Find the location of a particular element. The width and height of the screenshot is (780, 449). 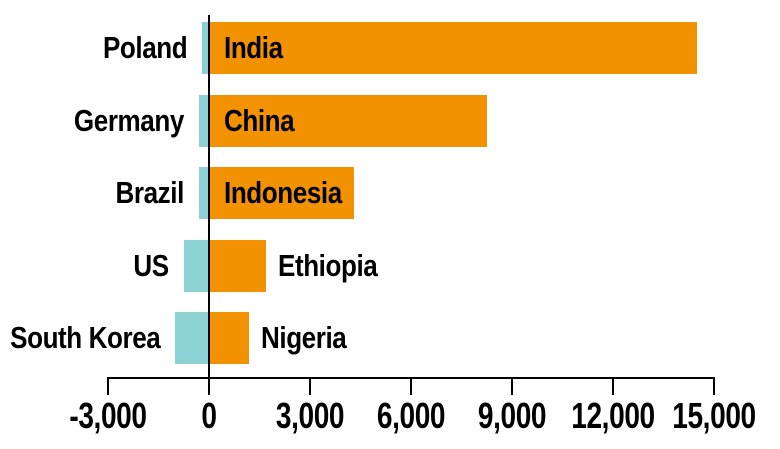

x-axis-tick-label: 15,000 is located at coordinates (714, 415).